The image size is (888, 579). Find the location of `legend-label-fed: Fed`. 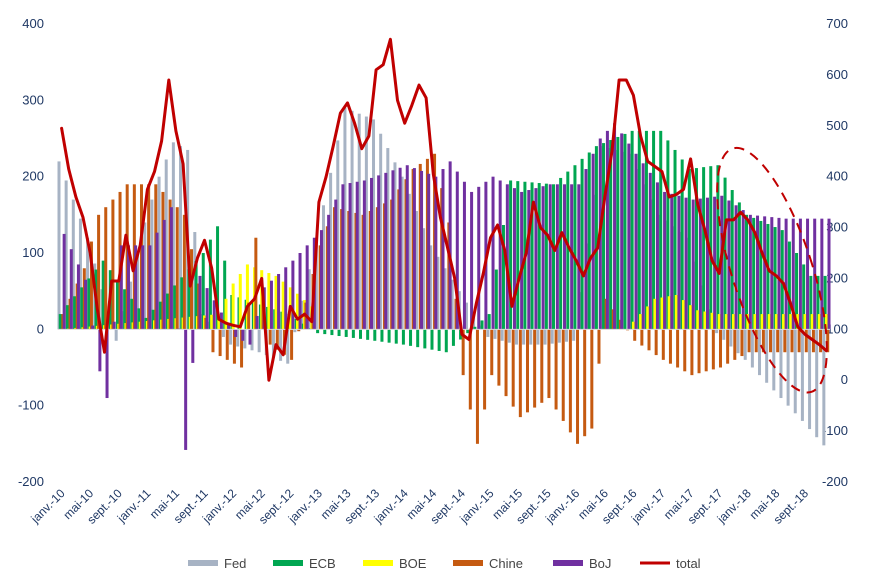

legend-label-fed: Fed is located at coordinates (235, 563).